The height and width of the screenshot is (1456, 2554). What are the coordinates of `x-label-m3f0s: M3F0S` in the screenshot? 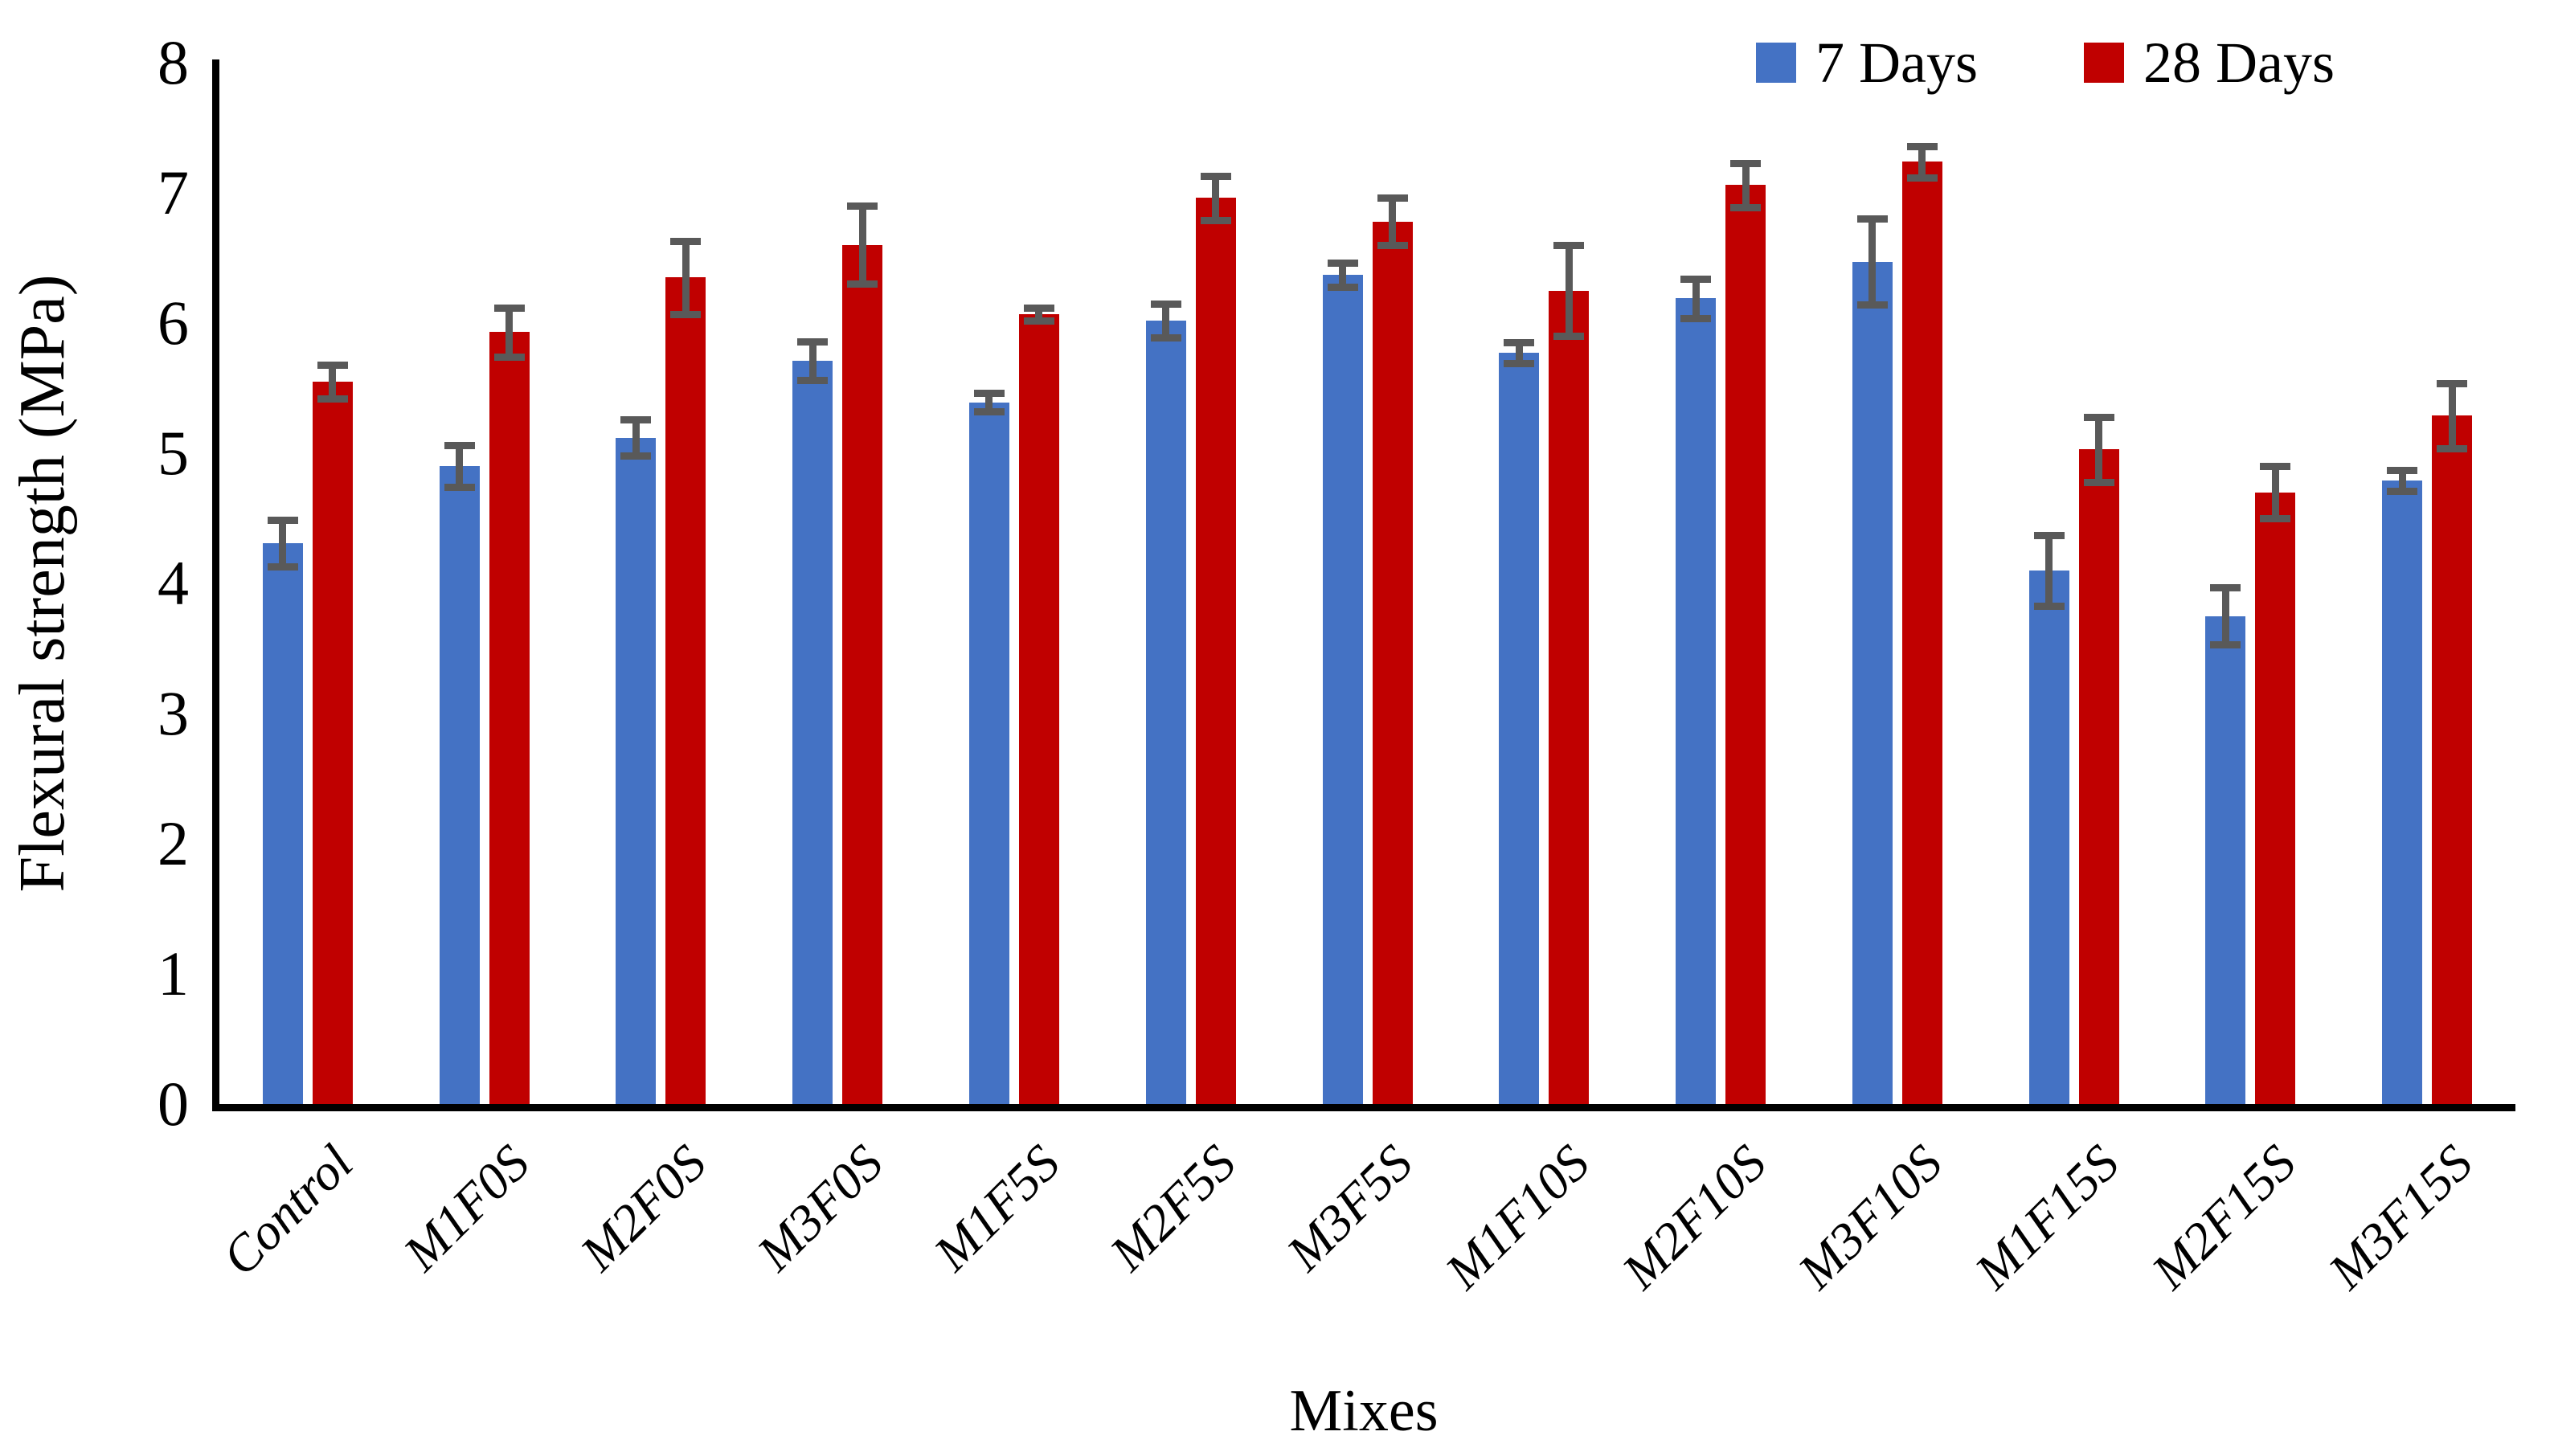 It's located at (820, 1208).